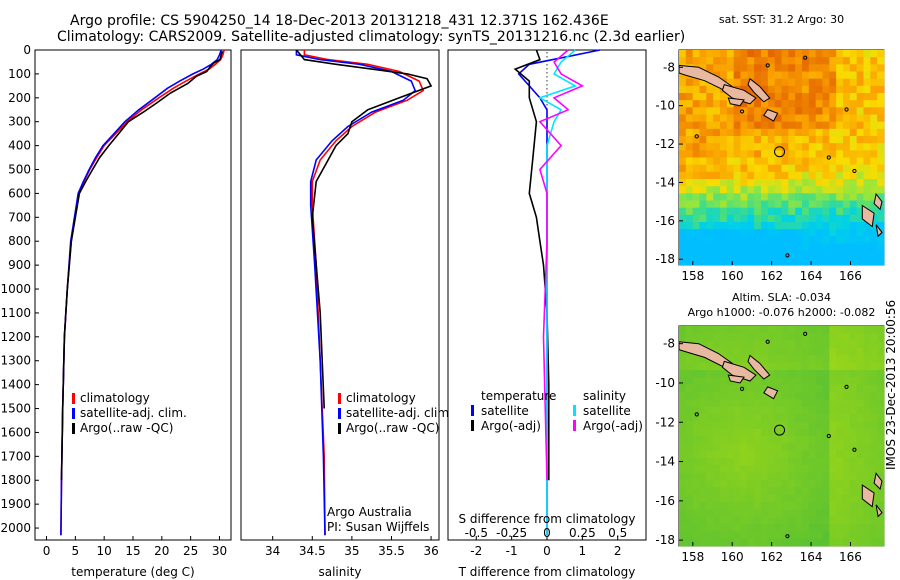 This screenshot has height=580, width=900. I want to click on x-tick-label: 34, so click(272, 551).